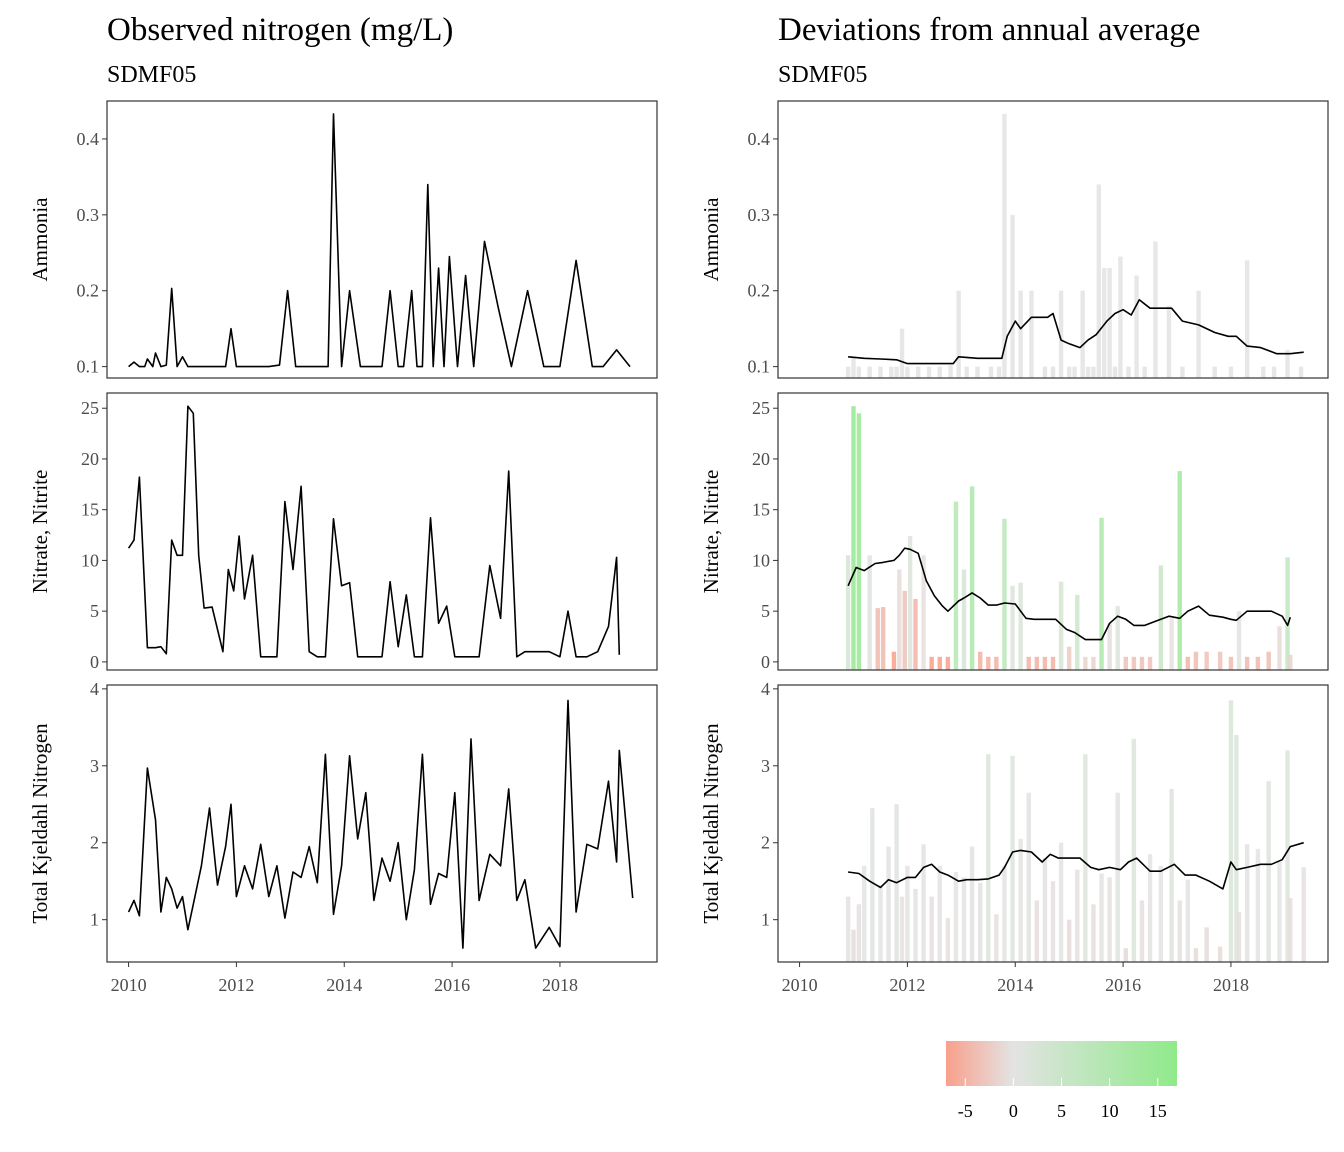  Describe the element at coordinates (1076, 331) in the screenshot. I see `trend-line` at that location.